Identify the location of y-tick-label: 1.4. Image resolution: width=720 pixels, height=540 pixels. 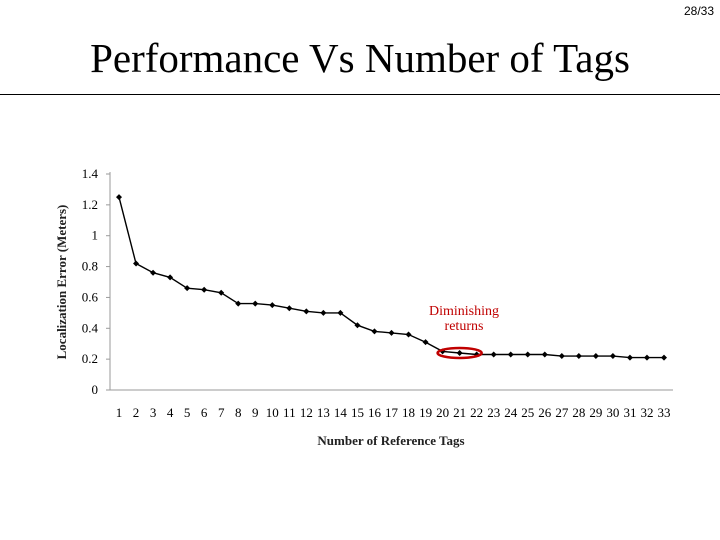
(90, 173).